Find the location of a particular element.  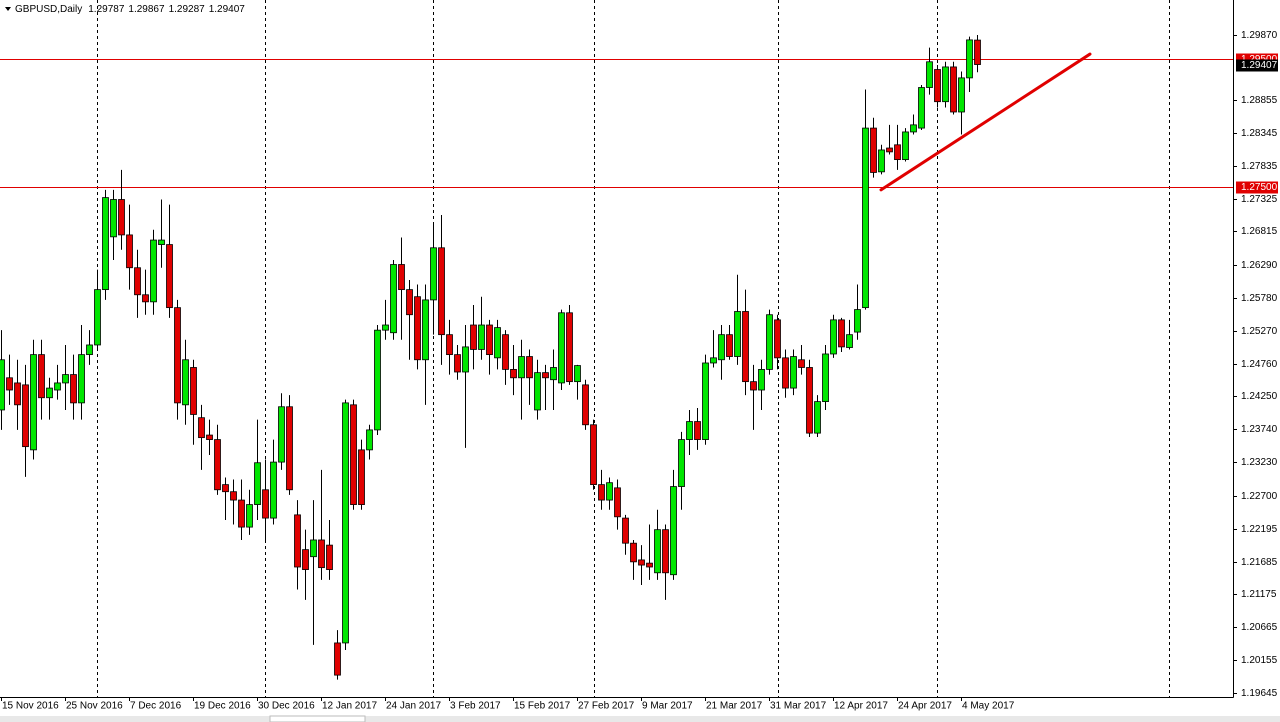

hline-label: 1.27500 is located at coordinates (1259, 187).